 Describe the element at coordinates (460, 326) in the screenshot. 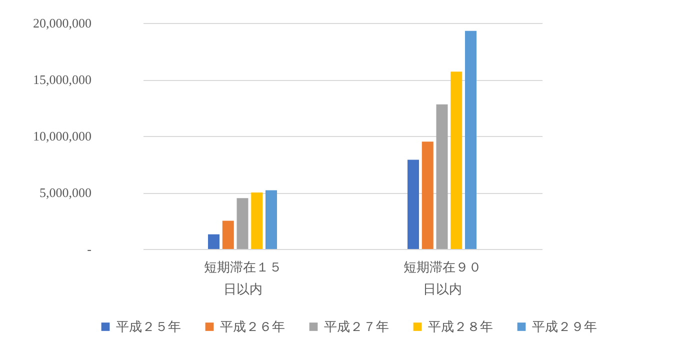

I see `legend-label: 平成２８年` at that location.